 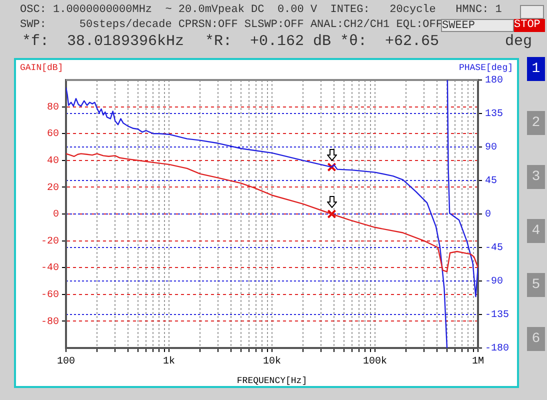 What do you see at coordinates (497, 316) in the screenshot?
I see `y2-tick-label: -135` at bounding box center [497, 316].